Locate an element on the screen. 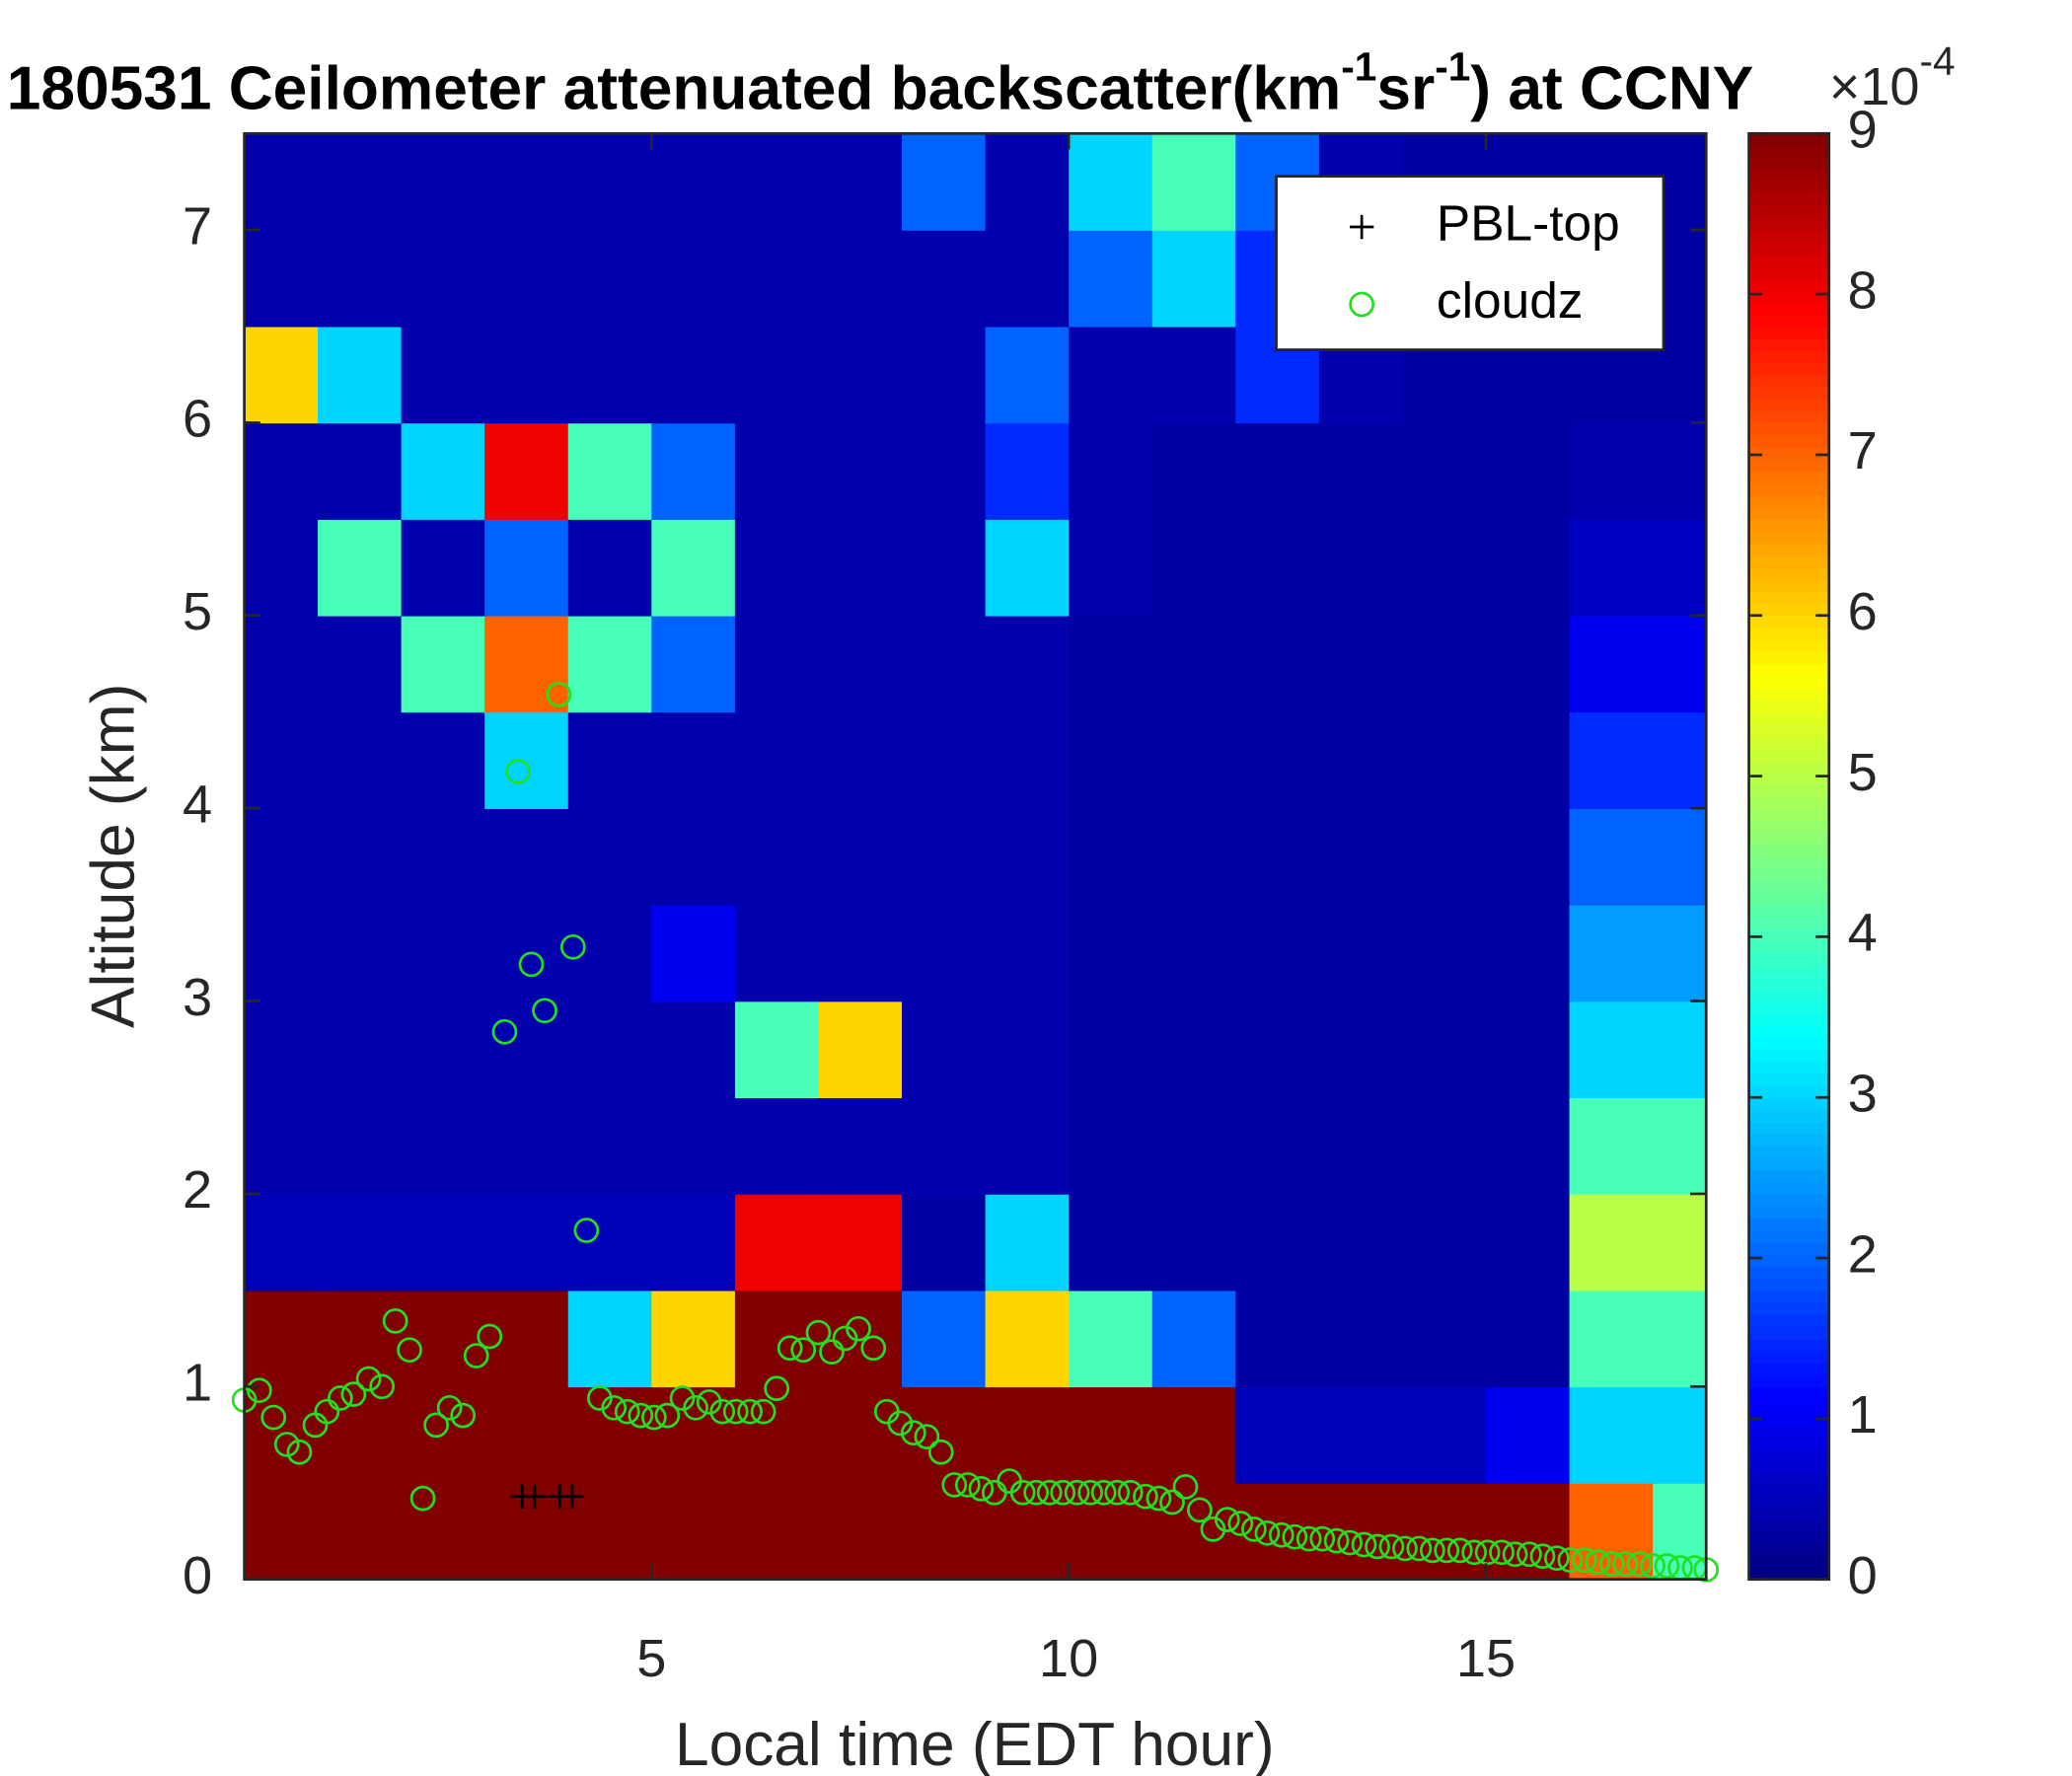  title-superscript: -1 is located at coordinates (1358, 66).